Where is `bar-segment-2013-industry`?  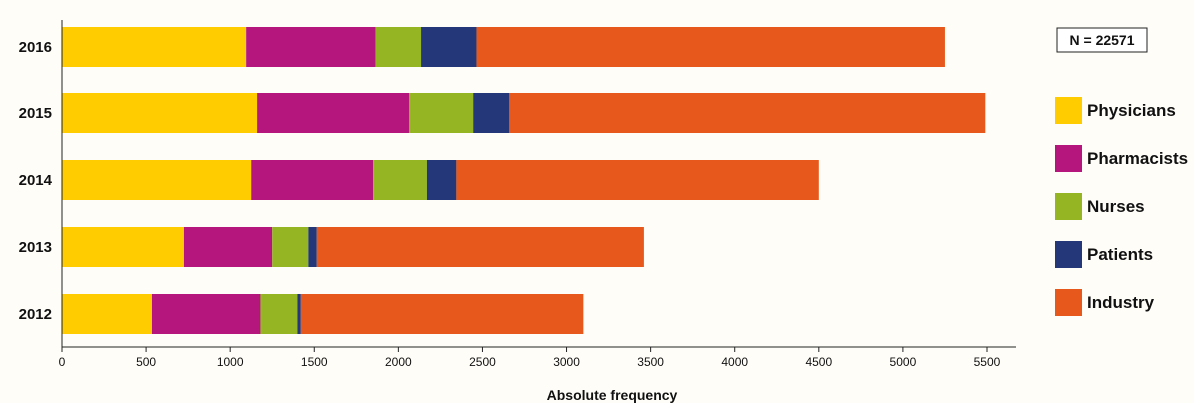
bar-segment-2013-industry is located at coordinates (480, 247).